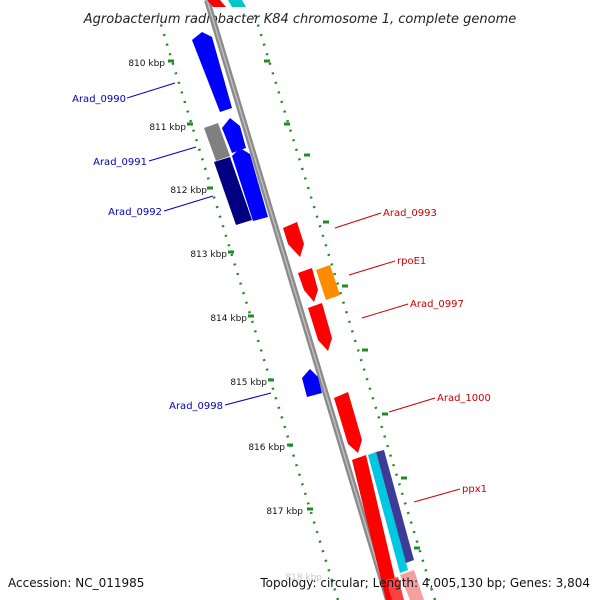 The image size is (600, 600). Describe the element at coordinates (196, 406) in the screenshot. I see `gene-label-arad-0998: Arad_0998` at that location.